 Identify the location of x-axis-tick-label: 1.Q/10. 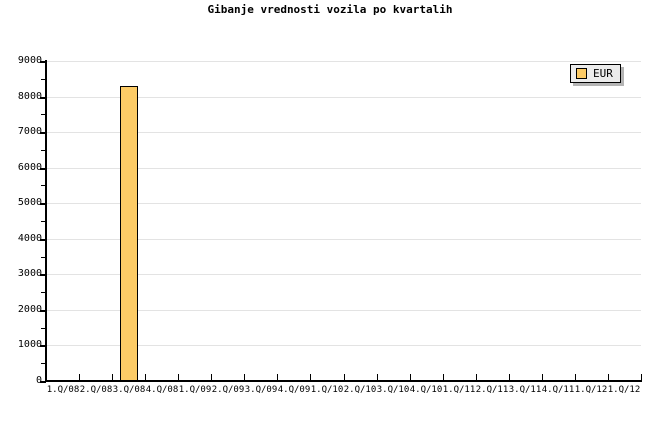
(327, 390).